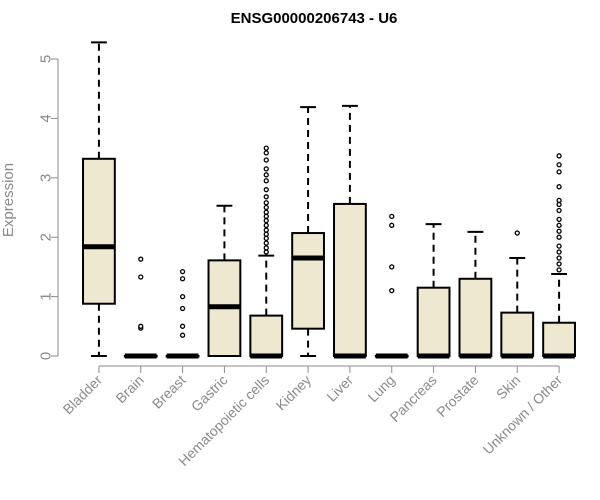 The height and width of the screenshot is (500, 600). I want to click on y-tick-label: 3, so click(46, 178).